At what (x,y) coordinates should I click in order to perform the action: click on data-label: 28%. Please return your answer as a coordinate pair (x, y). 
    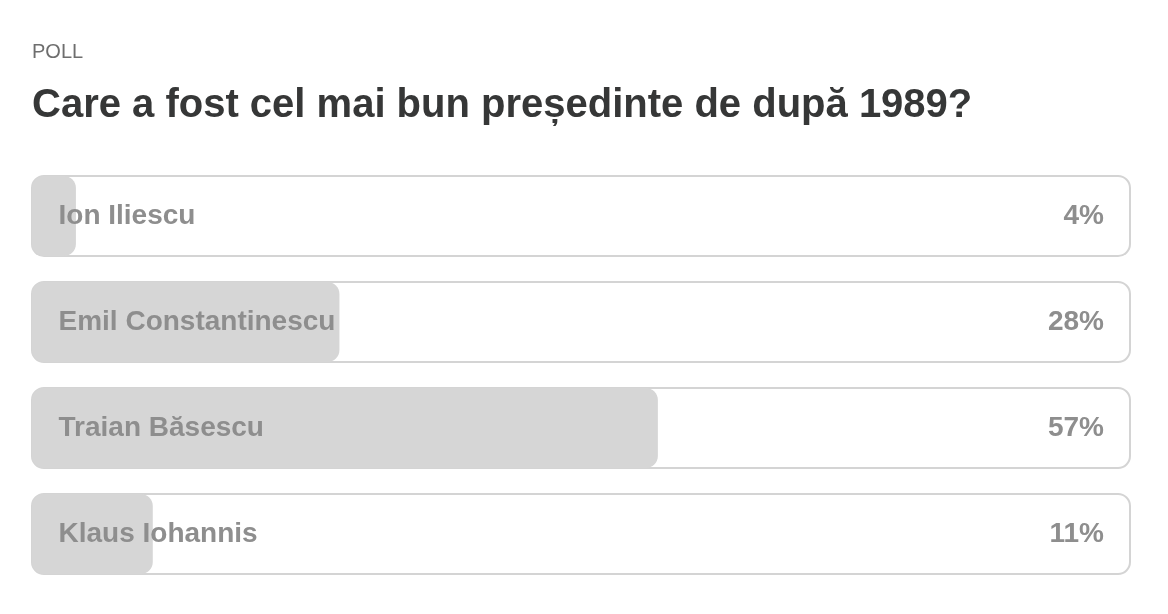
    Looking at the image, I should click on (1076, 320).